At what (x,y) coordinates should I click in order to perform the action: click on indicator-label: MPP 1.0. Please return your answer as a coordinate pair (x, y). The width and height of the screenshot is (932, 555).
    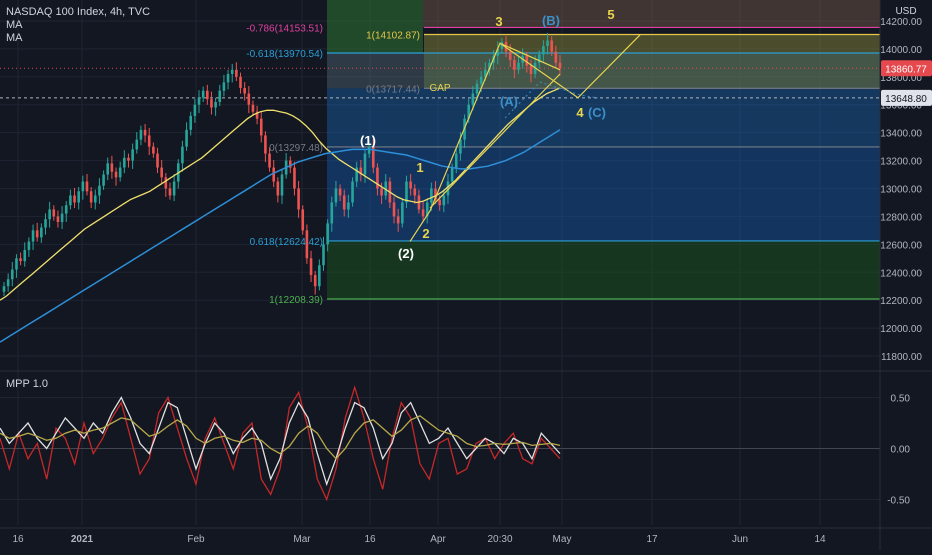
    Looking at the image, I should click on (27, 384).